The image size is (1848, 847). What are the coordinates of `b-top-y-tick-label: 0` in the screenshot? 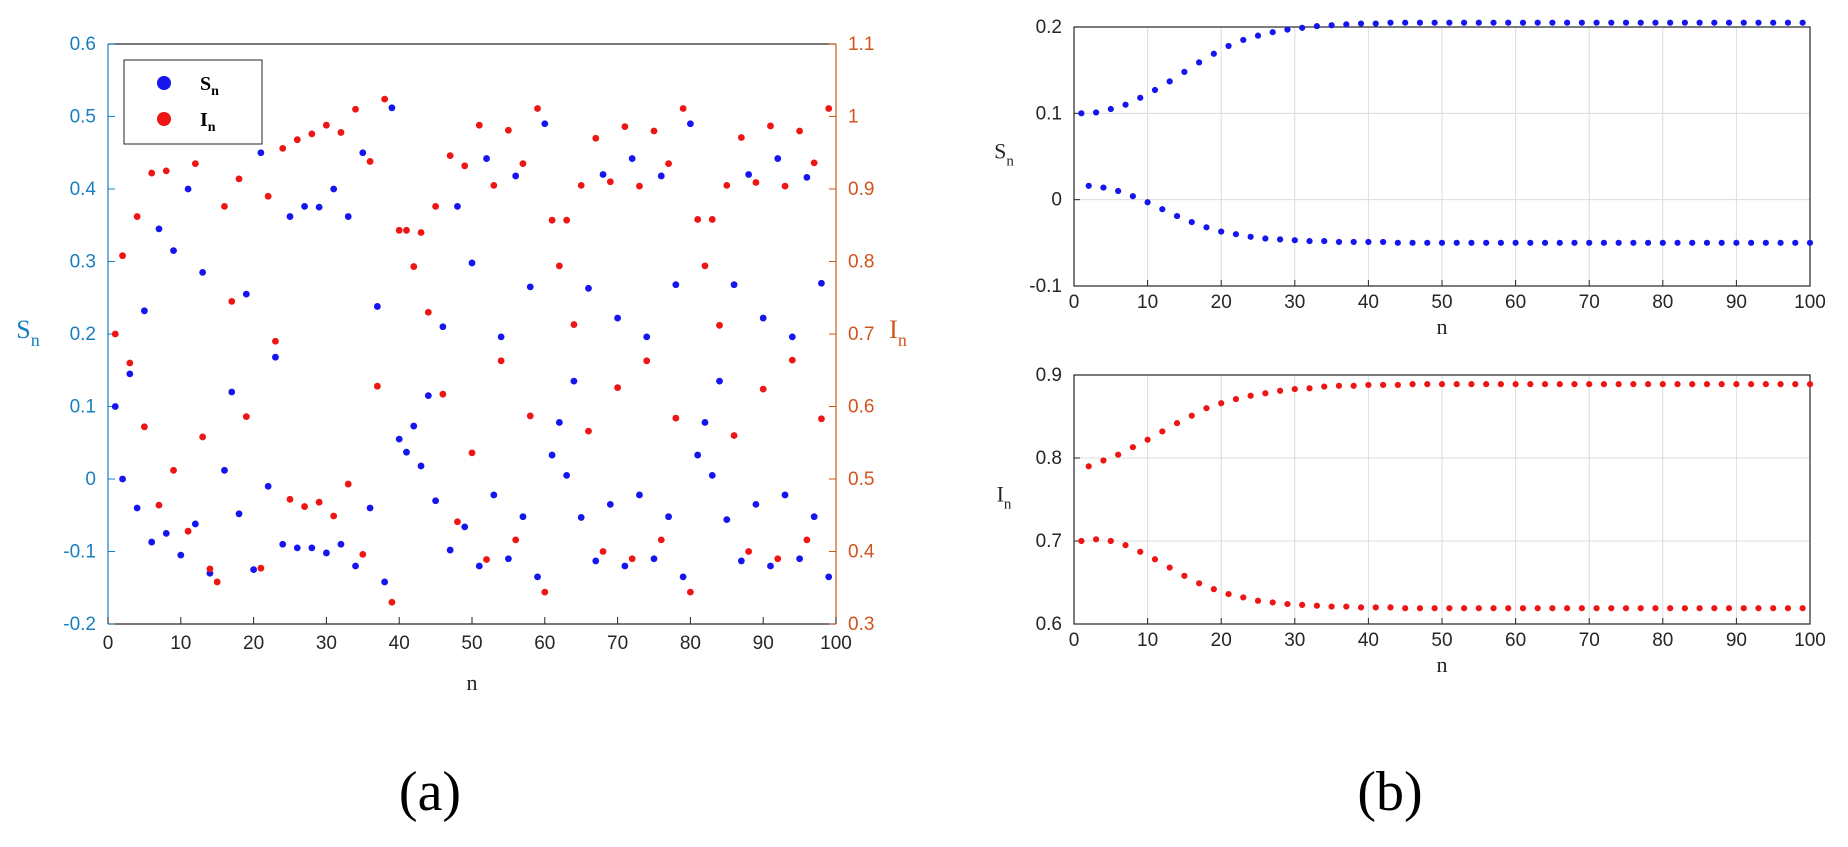 It's located at (1056, 200).